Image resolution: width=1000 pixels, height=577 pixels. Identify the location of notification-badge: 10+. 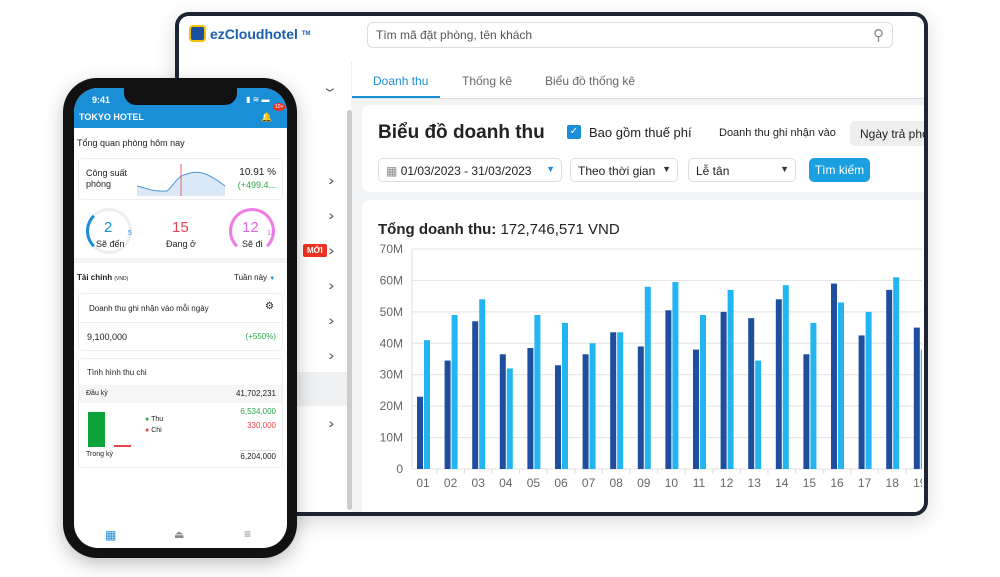
(279, 107).